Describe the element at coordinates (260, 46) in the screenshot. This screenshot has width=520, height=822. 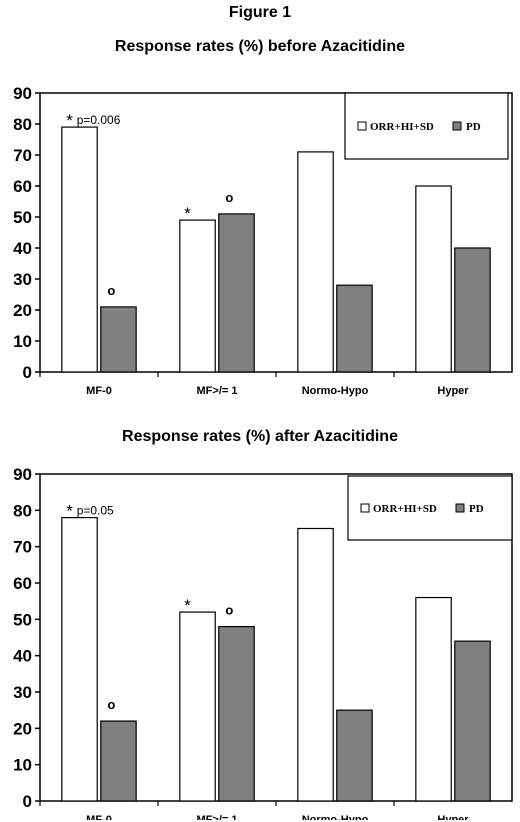
I see `chart-title-before: Response rates (%) before Azacitidine` at that location.